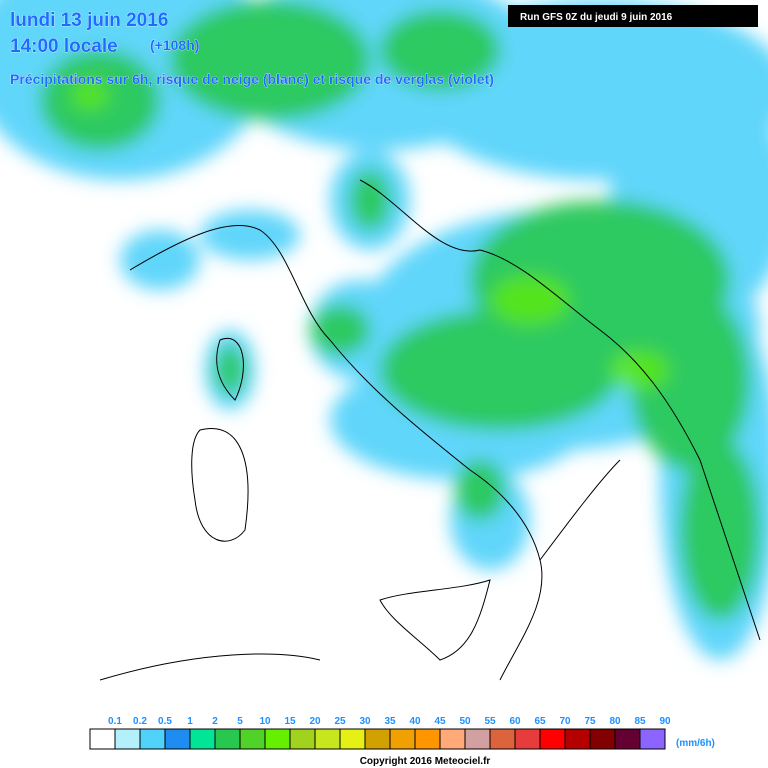 This screenshot has width=768, height=768. I want to click on legend-unit: (mm/6h), so click(695, 743).